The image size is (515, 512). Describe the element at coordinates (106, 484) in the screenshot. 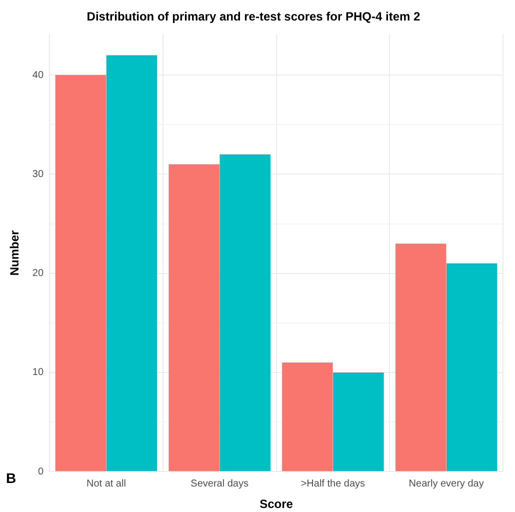

I see `x-tick-label: Not at all` at that location.